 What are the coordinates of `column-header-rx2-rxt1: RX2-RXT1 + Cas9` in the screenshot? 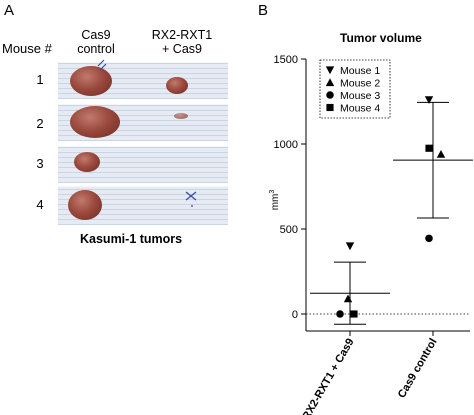 It's located at (182, 42).